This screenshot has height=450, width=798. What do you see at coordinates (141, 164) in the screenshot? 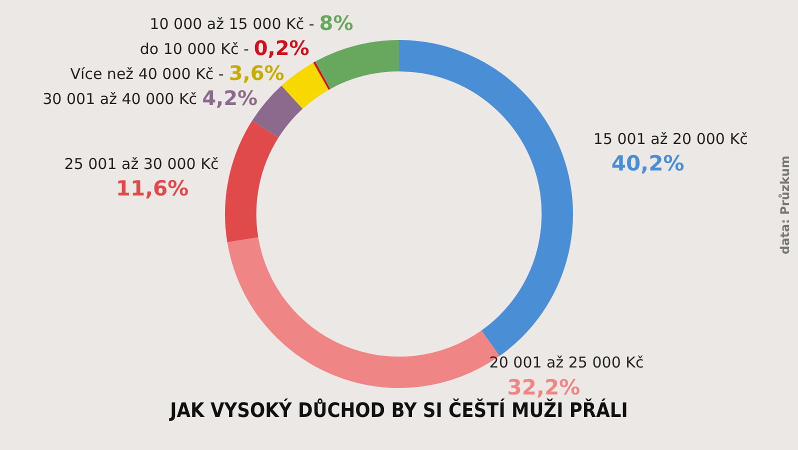
I see `slice-label: 25 001 až 30 000 Kč` at bounding box center [141, 164].